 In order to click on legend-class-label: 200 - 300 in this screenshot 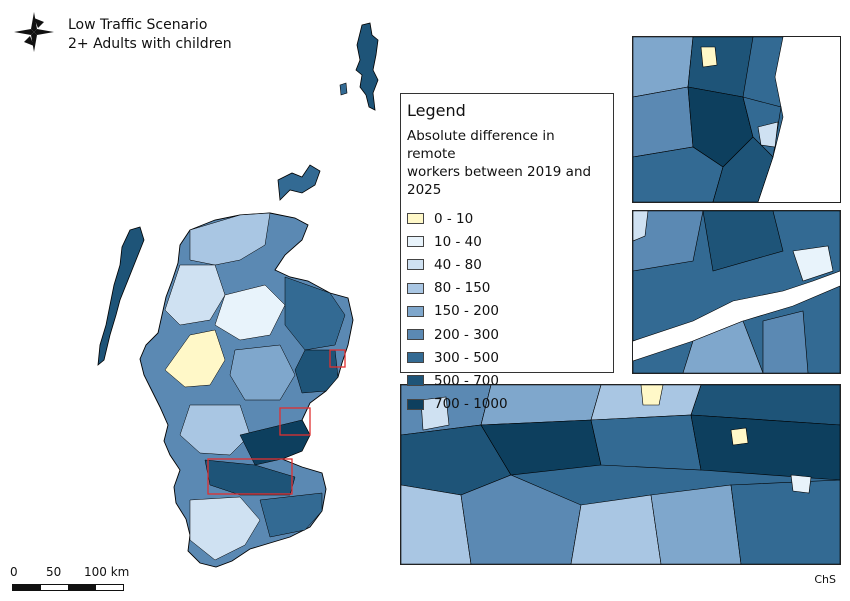, I will do `click(466, 334)`.